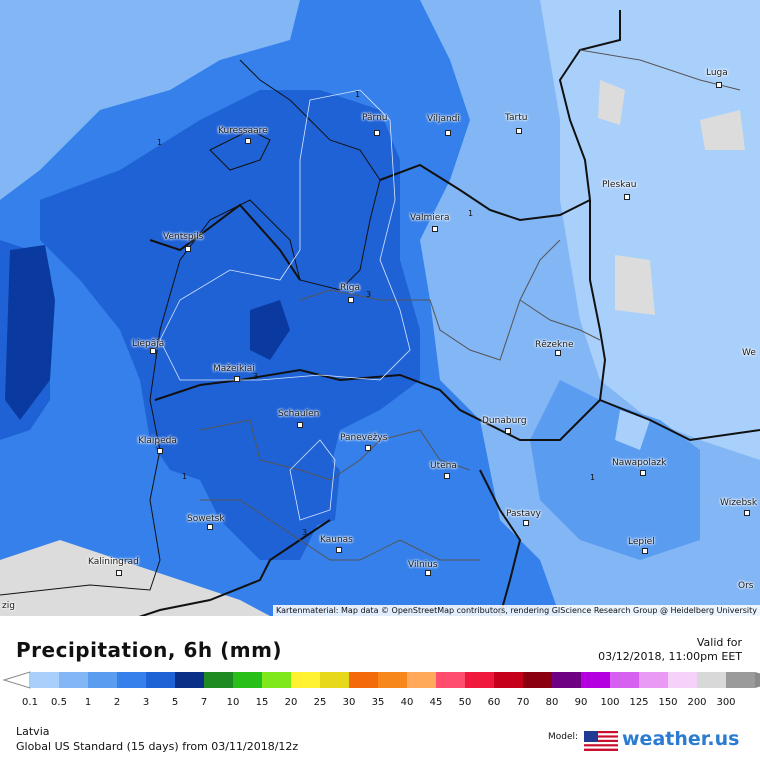 Image resolution: width=760 pixels, height=760 pixels. Describe the element at coordinates (639, 463) in the screenshot. I see `city-label: Nawapolazk` at that location.